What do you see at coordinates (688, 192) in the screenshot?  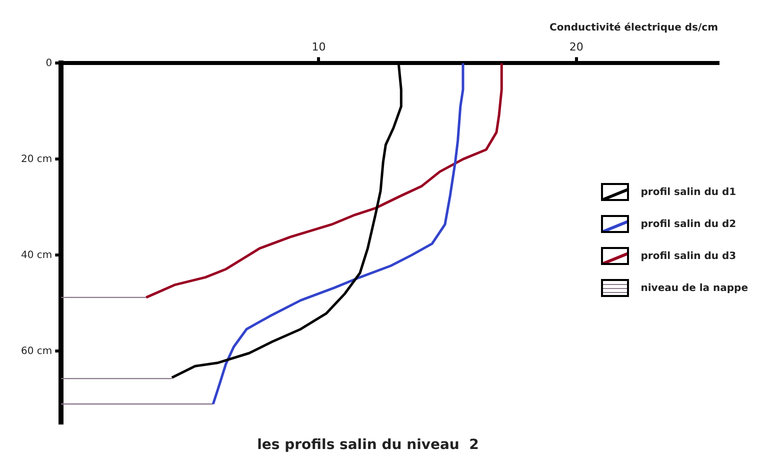 I see `legend-label: profil salin du d1` at bounding box center [688, 192].